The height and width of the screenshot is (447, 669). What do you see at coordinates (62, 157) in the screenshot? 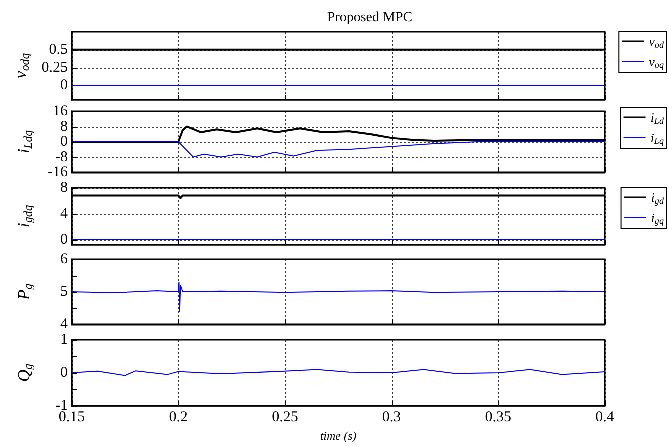
I see `y-tick-label: -8` at bounding box center [62, 157].